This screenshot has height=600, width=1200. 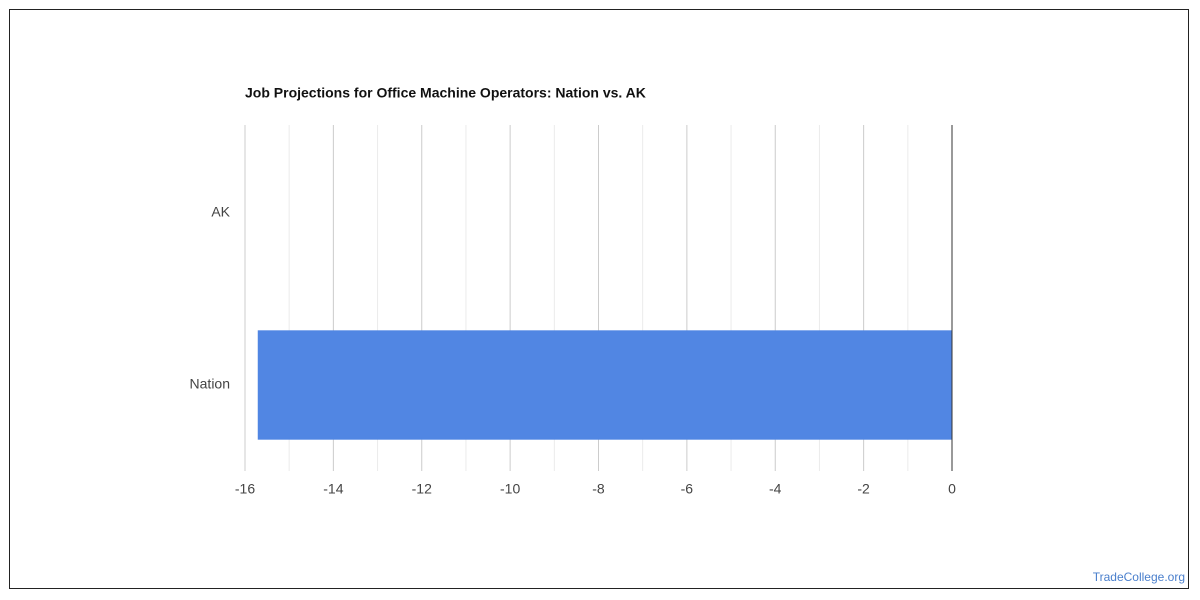 I want to click on source-link: TradeCollege.org, so click(x=1139, y=577).